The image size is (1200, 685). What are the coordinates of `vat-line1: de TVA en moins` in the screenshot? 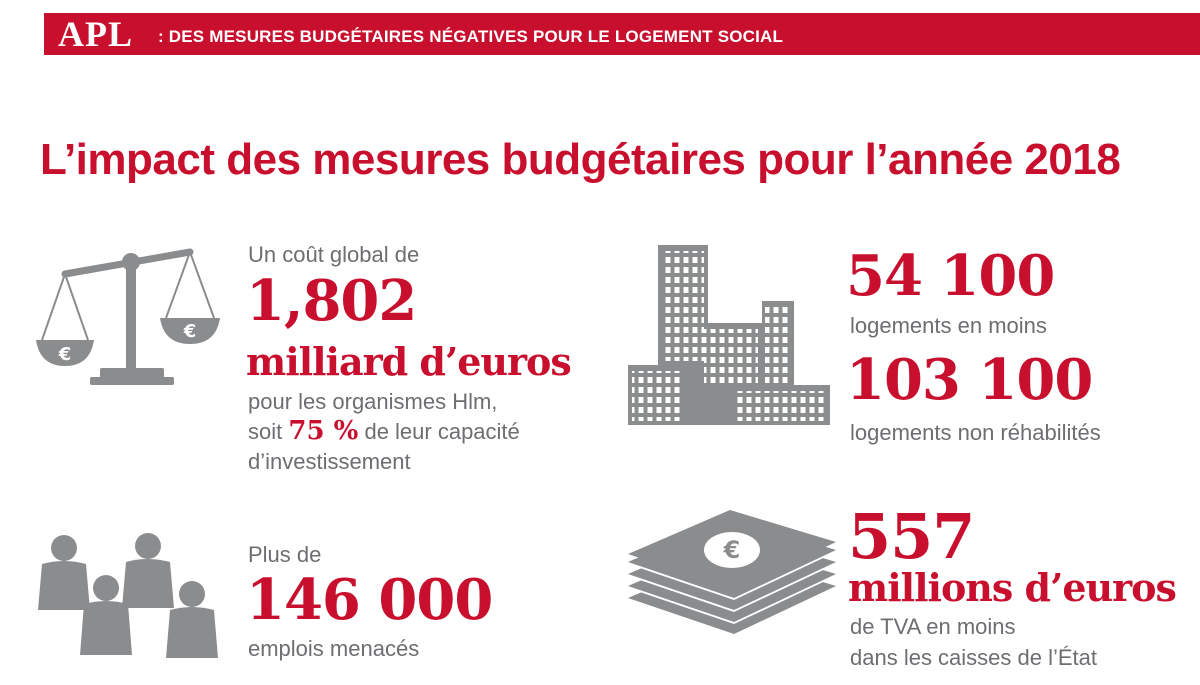 It's located at (933, 626).